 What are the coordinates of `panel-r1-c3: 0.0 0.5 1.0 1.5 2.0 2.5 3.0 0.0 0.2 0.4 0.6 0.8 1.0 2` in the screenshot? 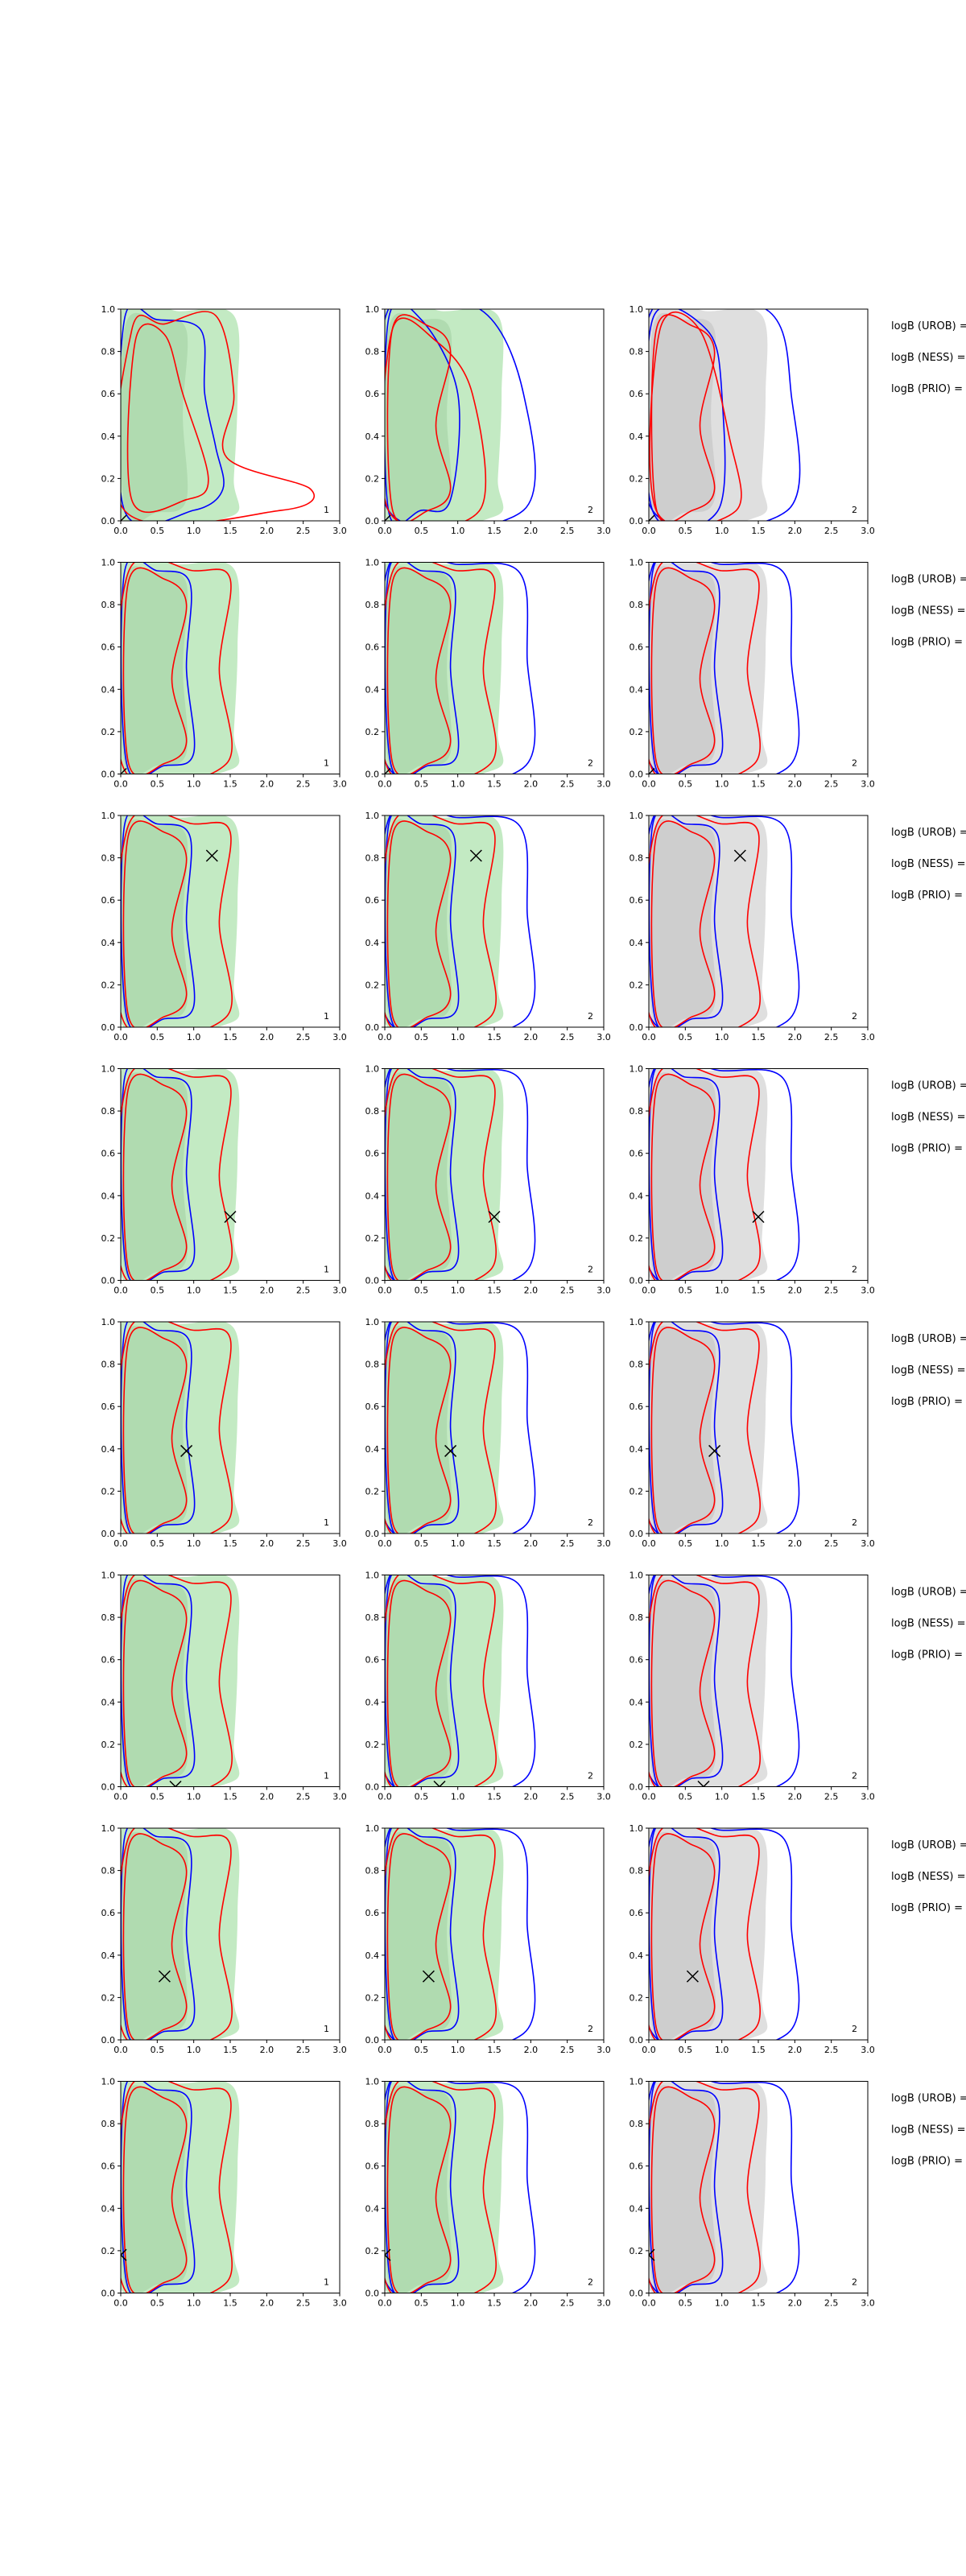 It's located at (752, 420).